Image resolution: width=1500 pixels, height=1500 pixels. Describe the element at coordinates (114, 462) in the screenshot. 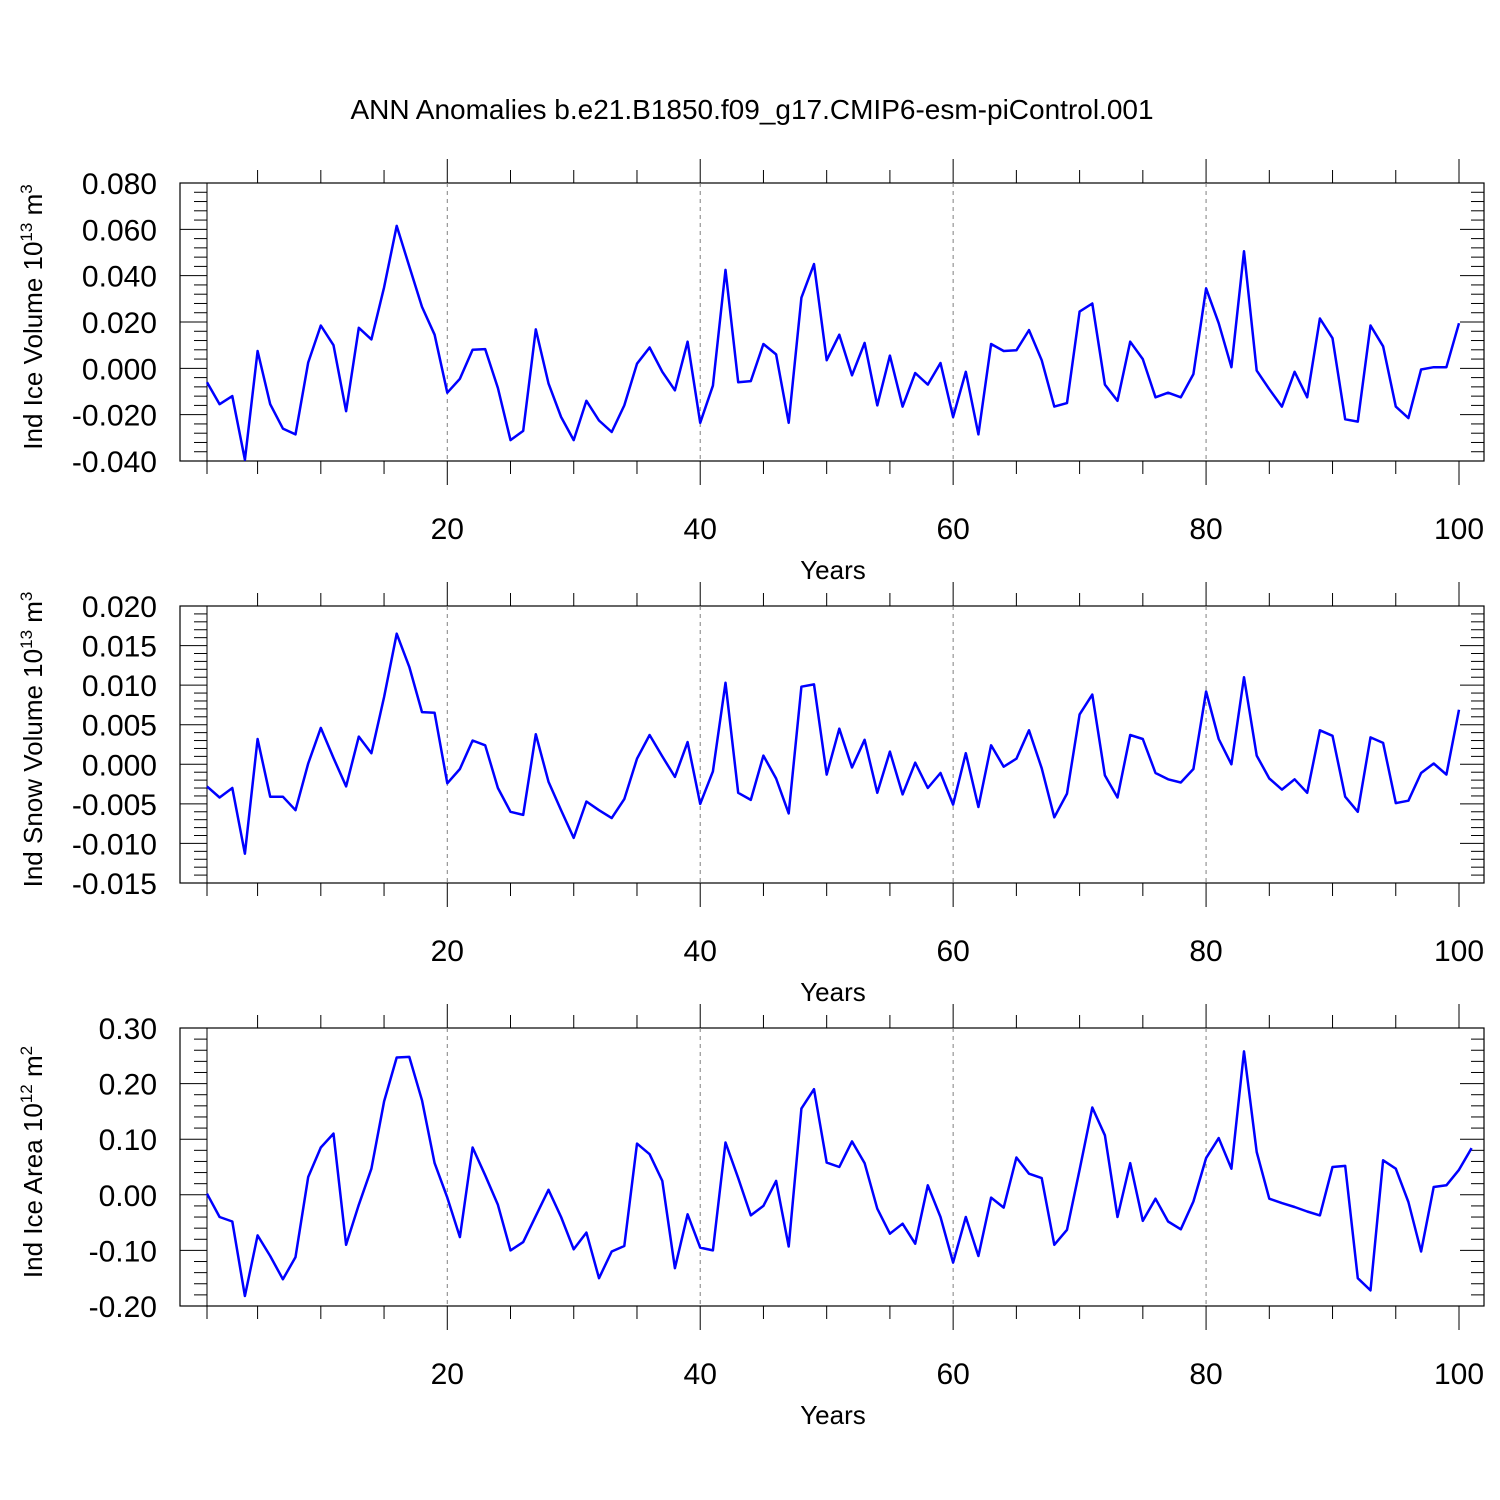

I see `y-tick-label: -0.040` at that location.